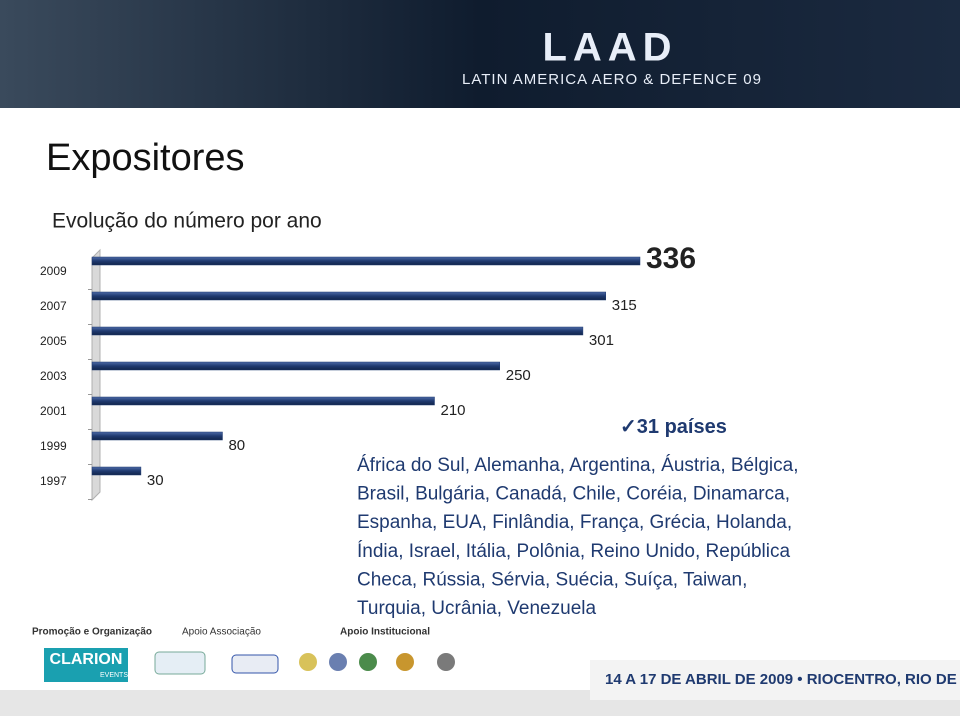 This screenshot has width=960, height=716. Describe the element at coordinates (601, 340) in the screenshot. I see `value-label: 301` at that location.